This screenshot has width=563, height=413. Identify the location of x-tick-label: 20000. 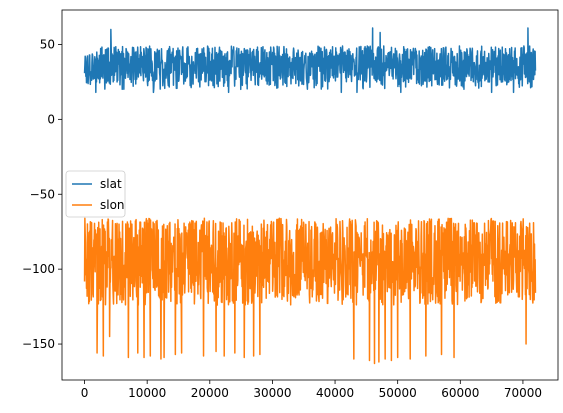
(210, 393).